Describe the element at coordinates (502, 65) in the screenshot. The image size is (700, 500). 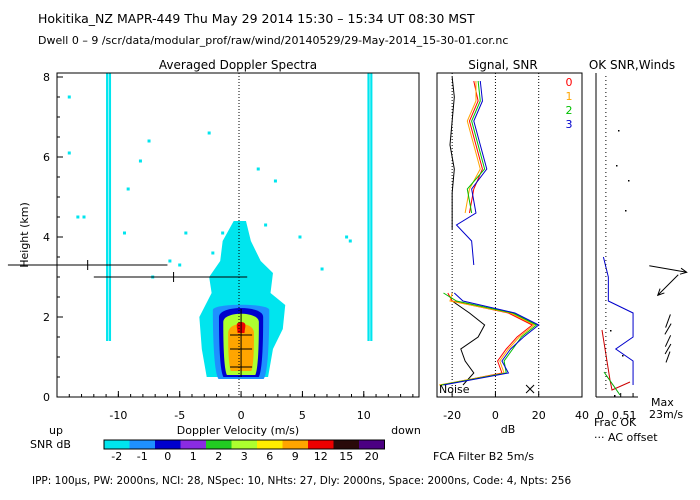
I see `signal-snr-title: Signal, SNR` at that location.